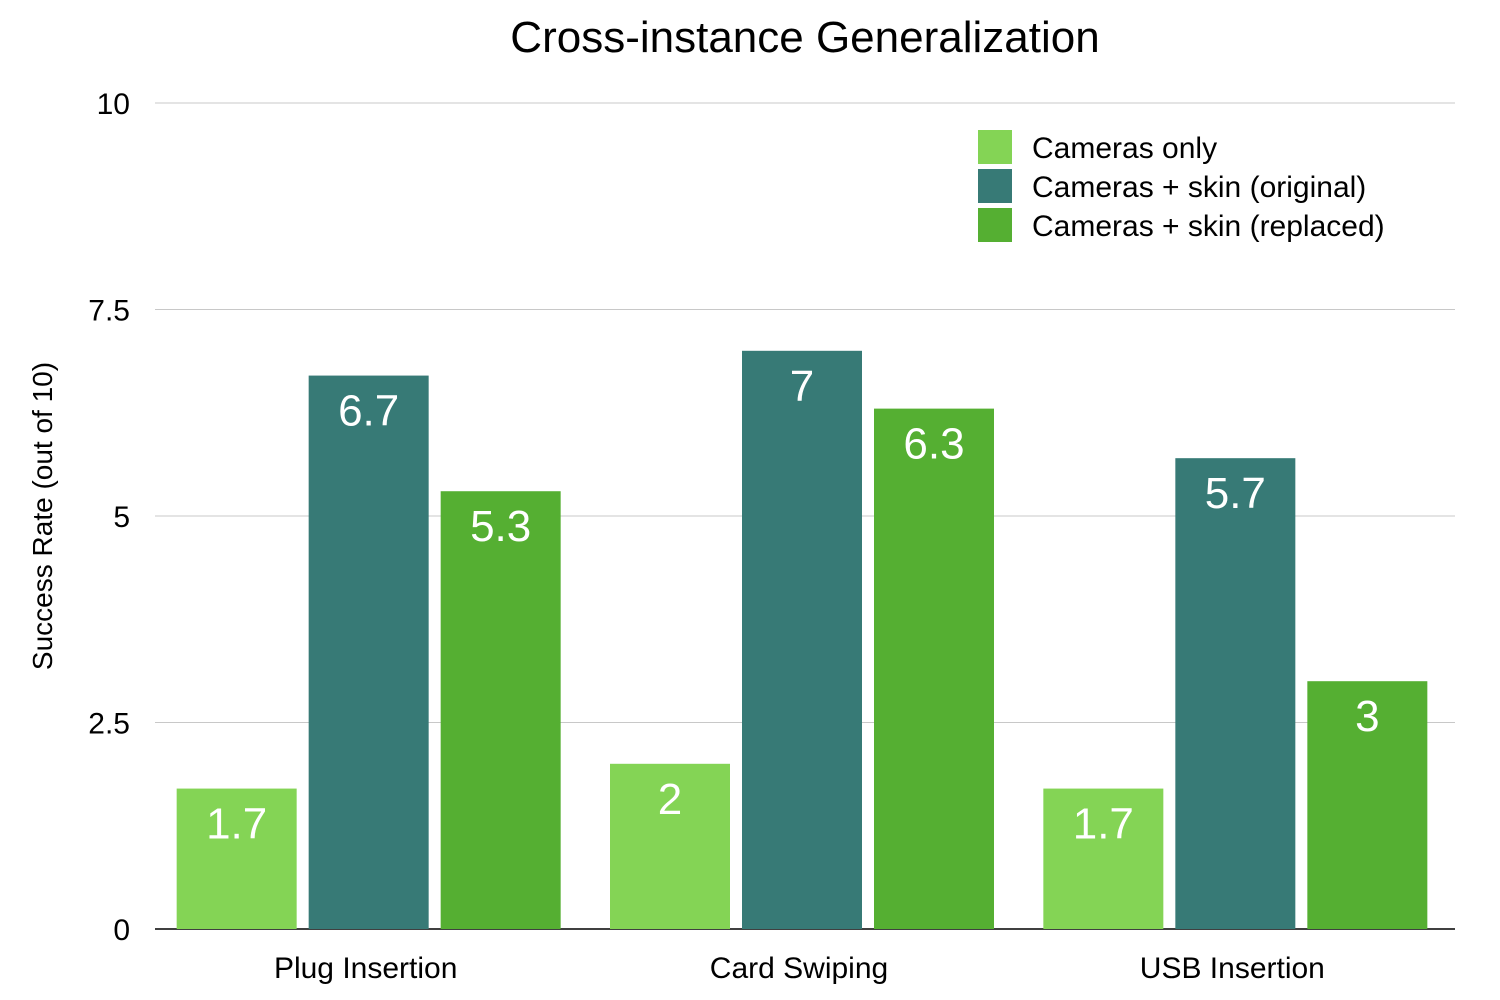  I want to click on x-tick-label: USB Insertion, so click(1232, 968).